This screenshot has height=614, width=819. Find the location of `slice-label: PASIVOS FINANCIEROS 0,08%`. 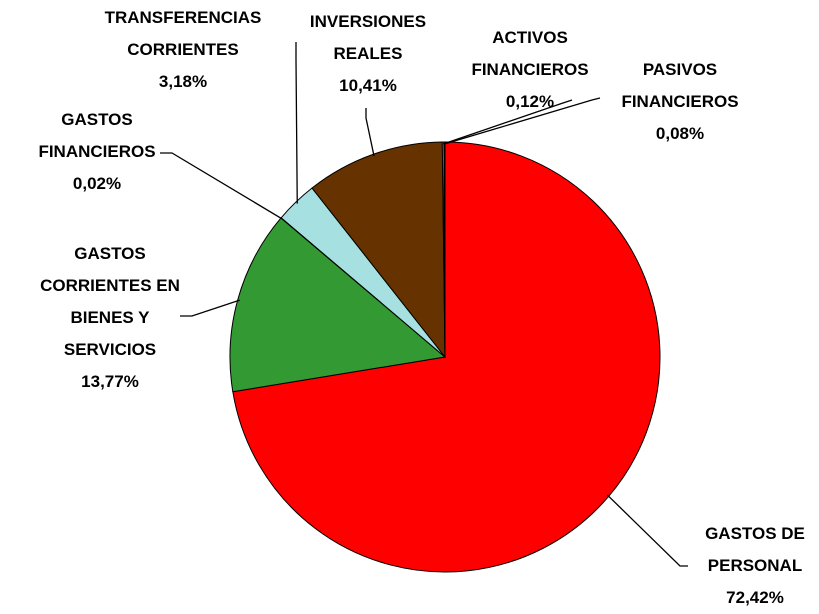

slice-label: PASIVOS FINANCIEROS 0,08% is located at coordinates (680, 102).